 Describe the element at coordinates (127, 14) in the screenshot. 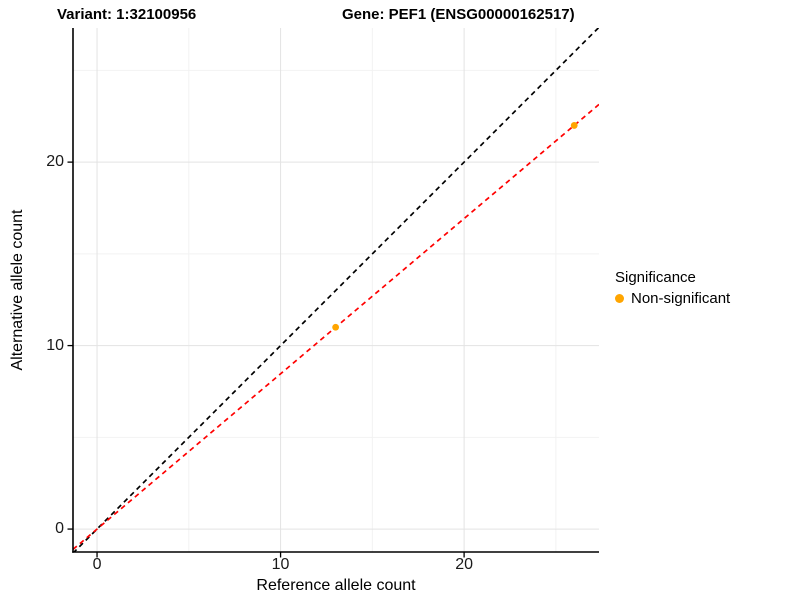

I see `variant-title: Variant: 1:32100956` at that location.